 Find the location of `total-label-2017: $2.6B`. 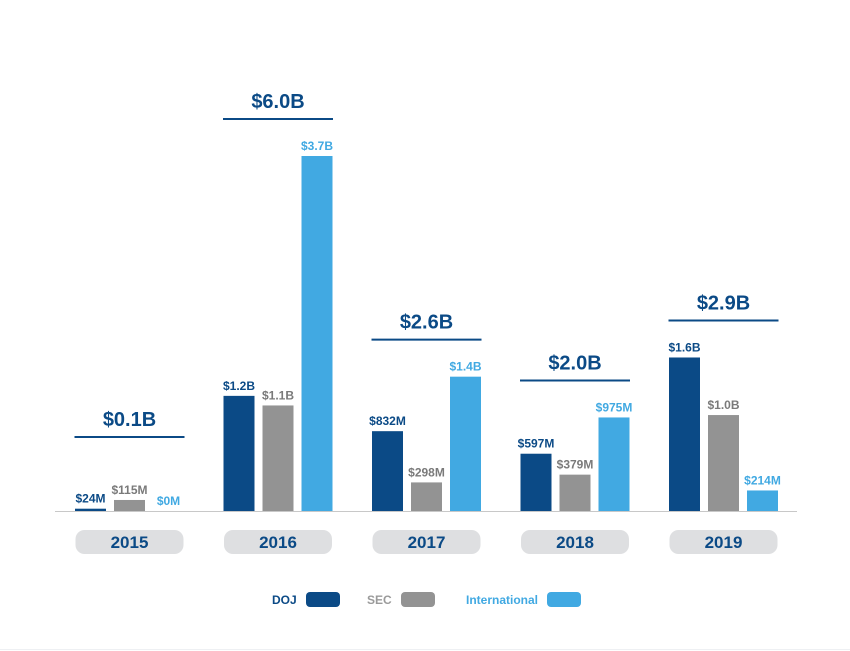

total-label-2017: $2.6B is located at coordinates (426, 323).